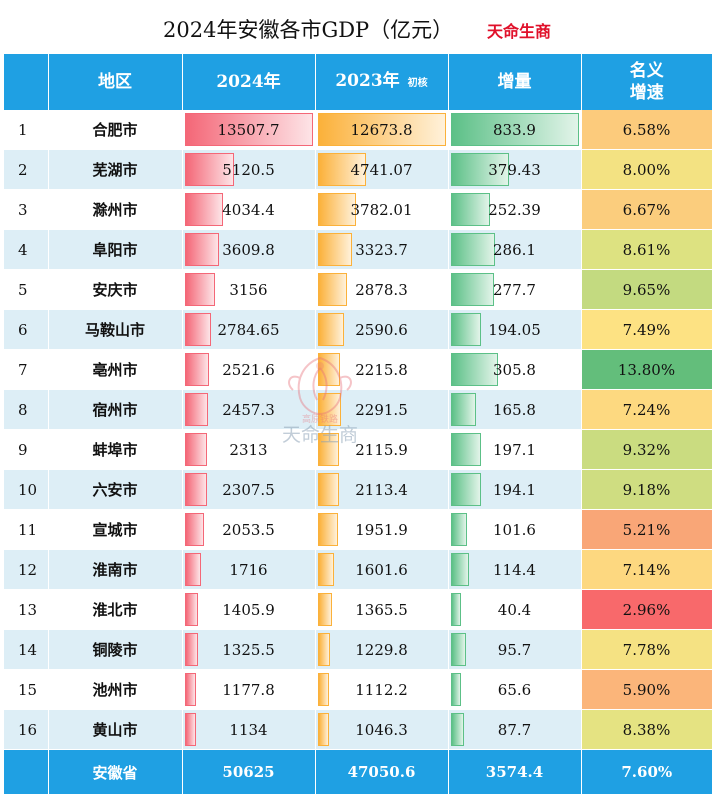 This screenshot has width=717, height=794. Describe the element at coordinates (248, 409) in the screenshot. I see `row-gdp2024-value: 2457.3` at that location.